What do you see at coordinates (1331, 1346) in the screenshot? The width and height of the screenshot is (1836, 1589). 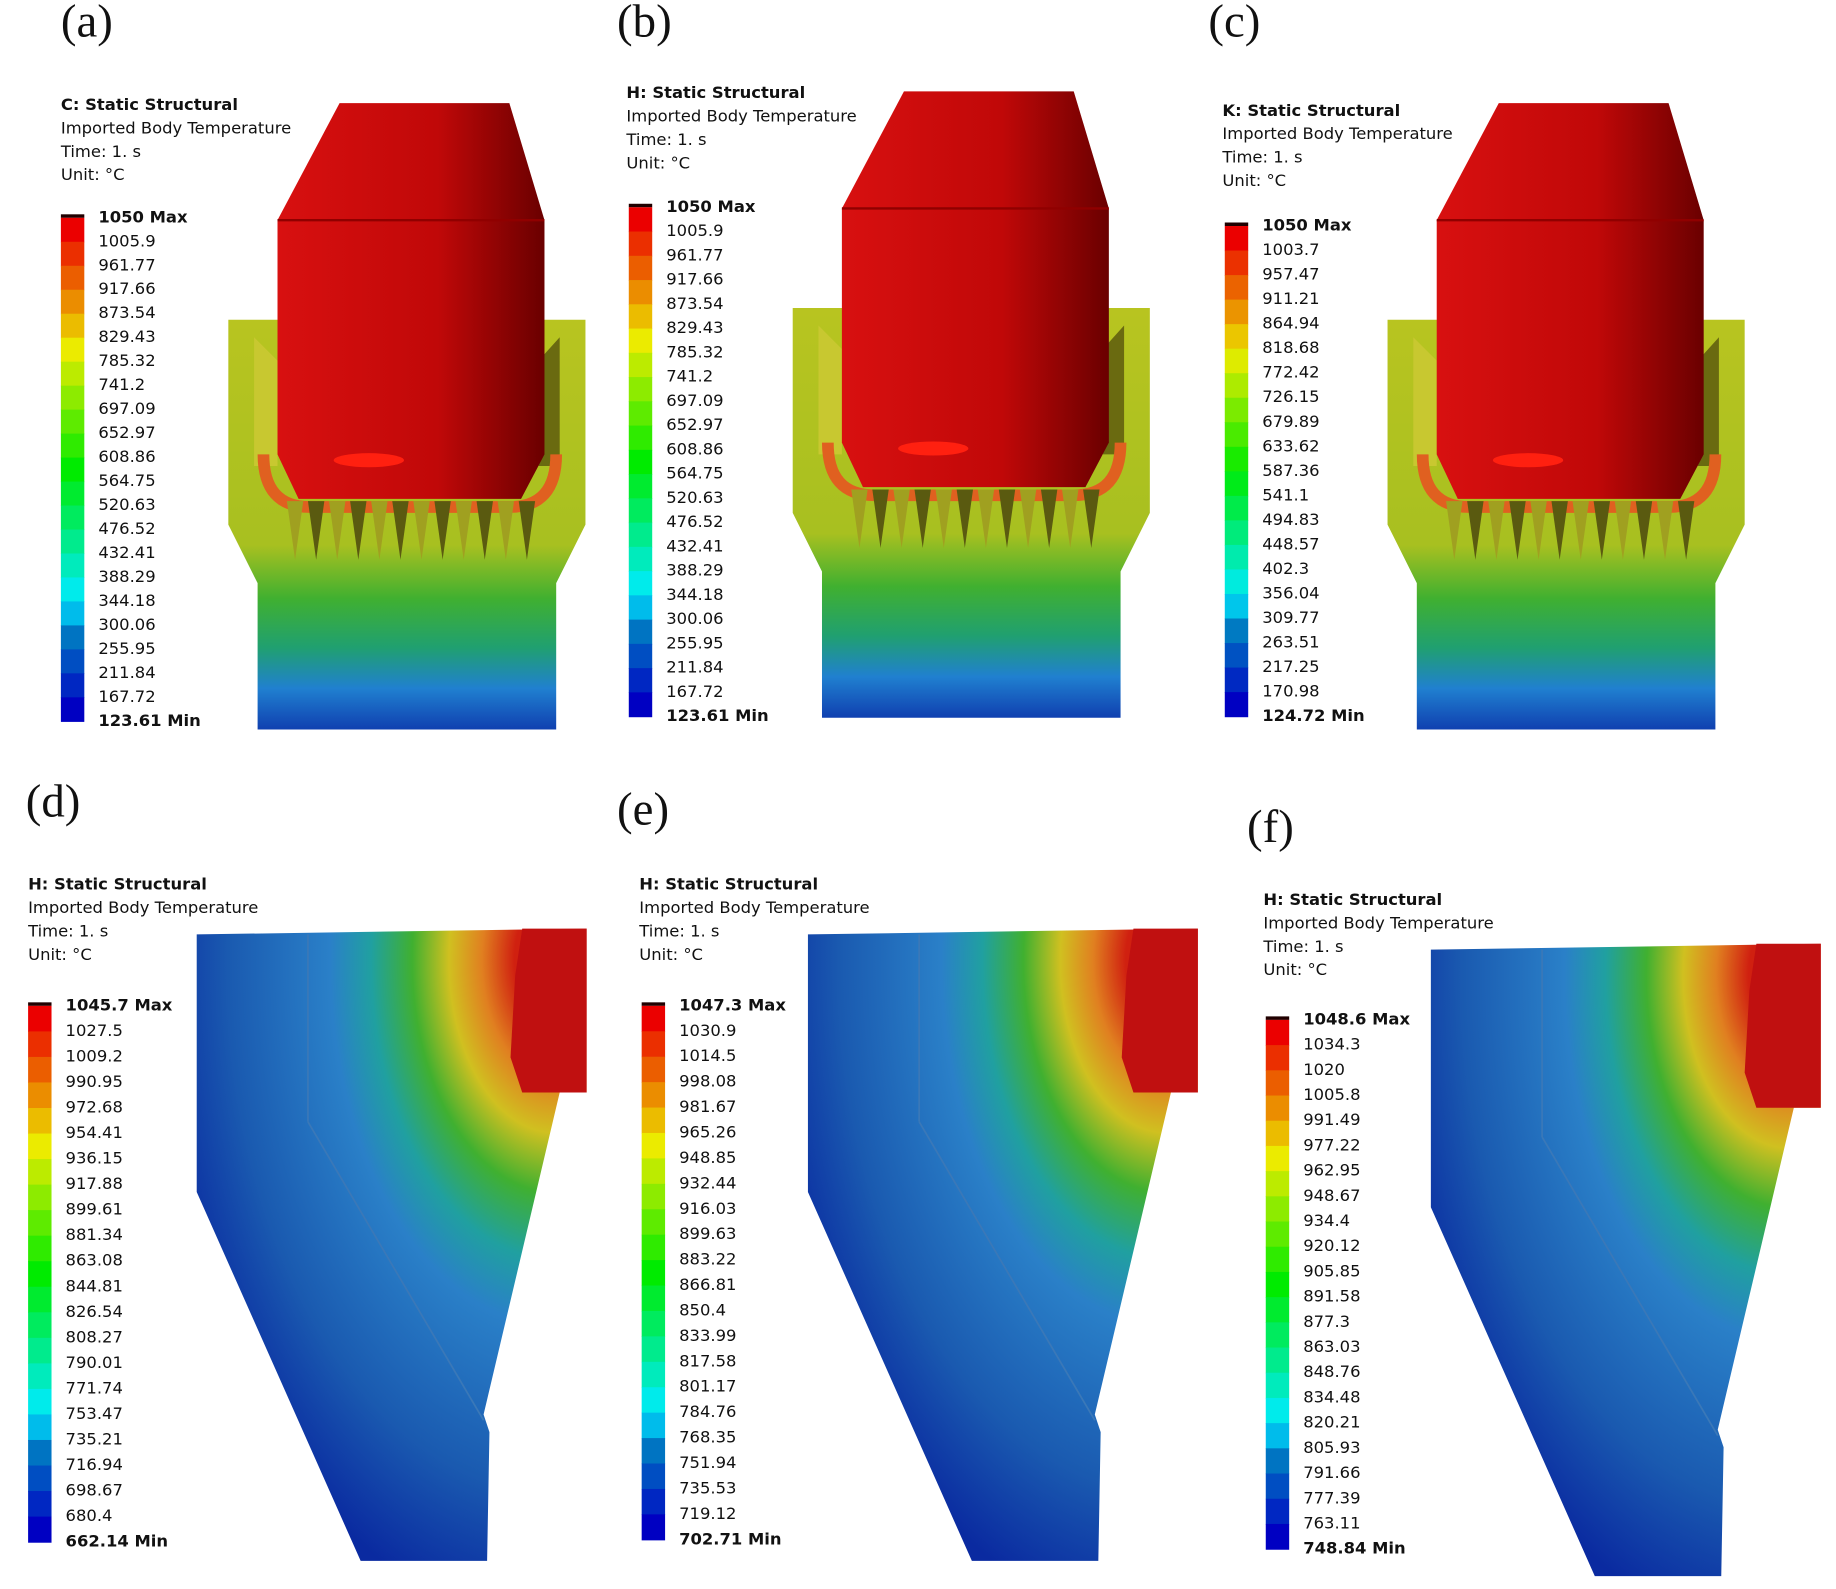 I see `legend-label: 863.03` at bounding box center [1331, 1346].